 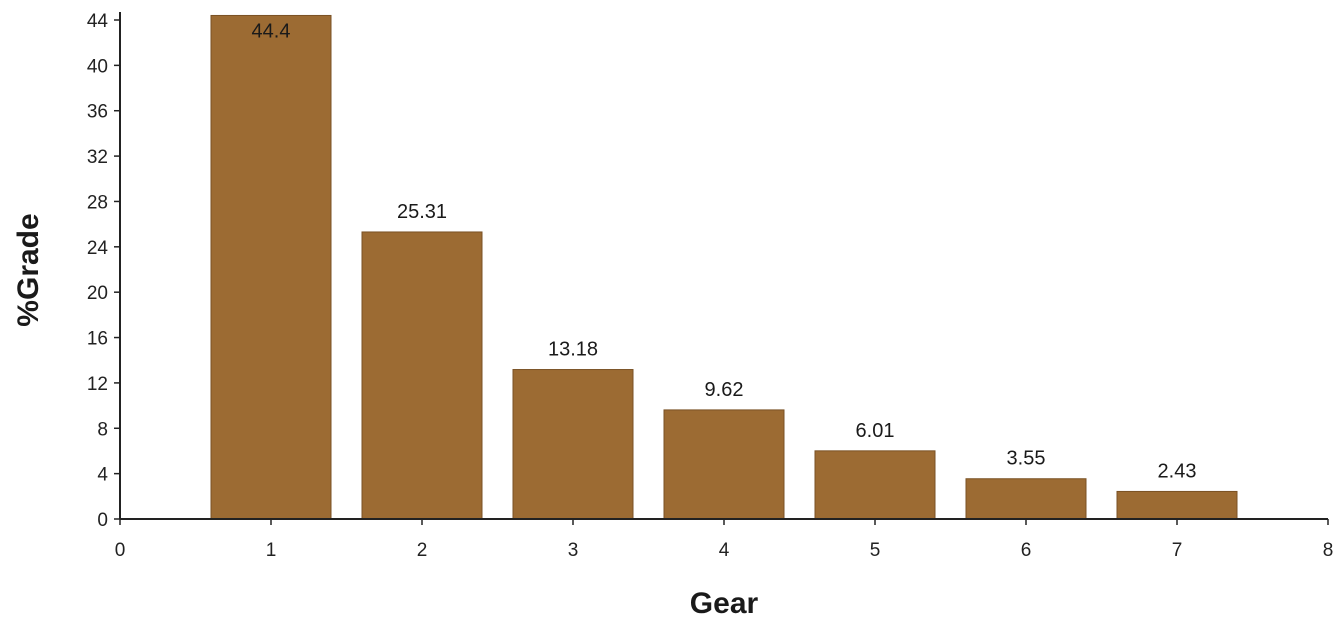 I want to click on data-label-gear-7: 2.43, so click(x=1177, y=471).